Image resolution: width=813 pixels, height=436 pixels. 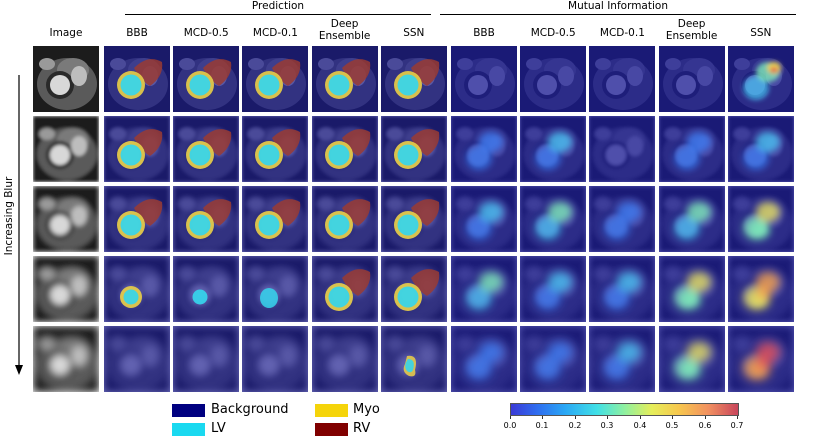 I want to click on legend-swatch-background, so click(x=188, y=410).